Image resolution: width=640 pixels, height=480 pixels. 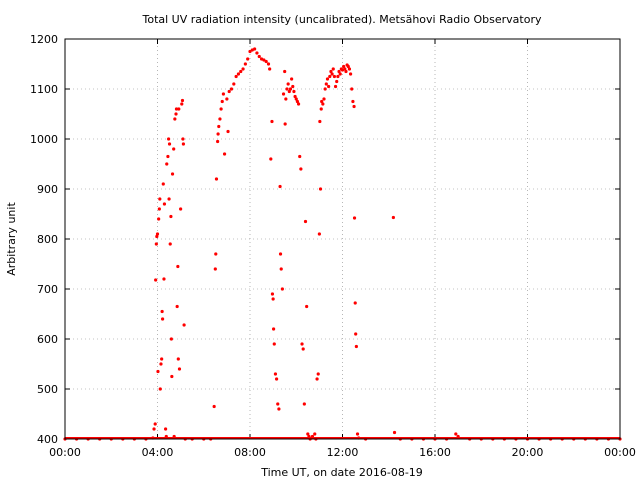 What do you see at coordinates (47, 239) in the screenshot?
I see `y-tick-label: 800` at bounding box center [47, 239].